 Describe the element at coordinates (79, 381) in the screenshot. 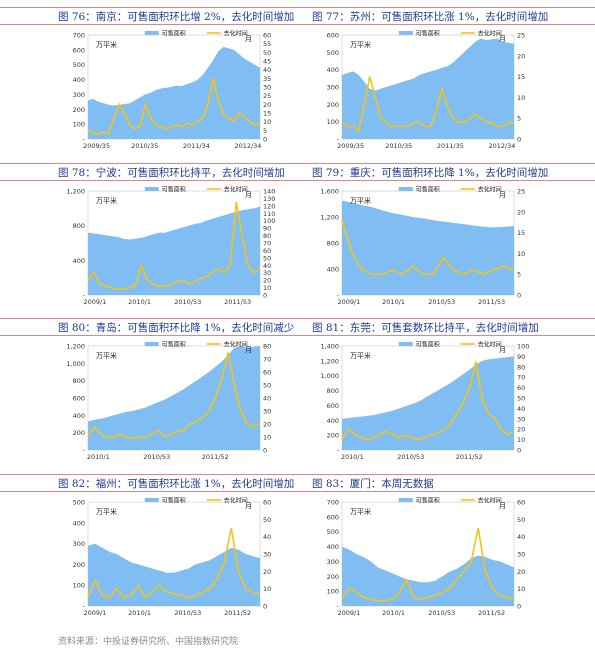

I see `y-tick-label: 800` at that location.